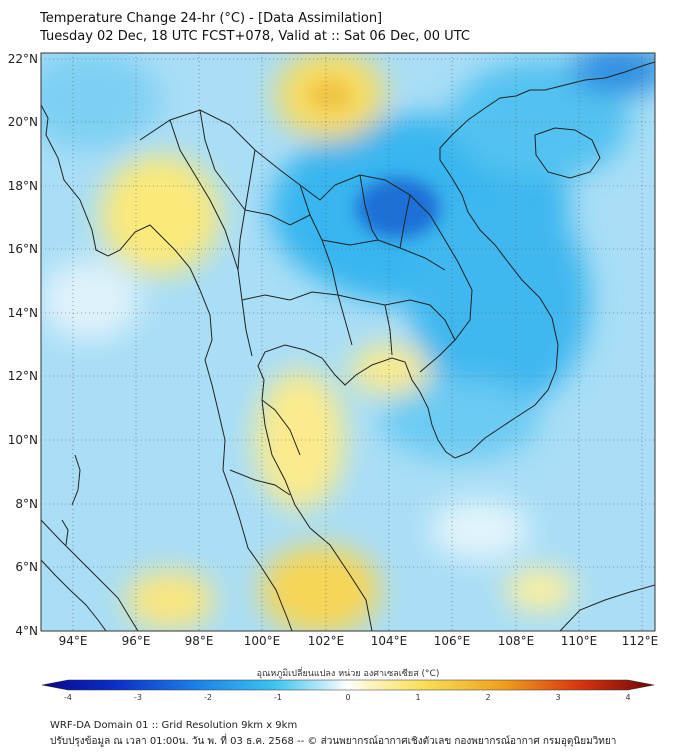  What do you see at coordinates (640, 641) in the screenshot?
I see `lon-tick-label: 112°E` at bounding box center [640, 641].